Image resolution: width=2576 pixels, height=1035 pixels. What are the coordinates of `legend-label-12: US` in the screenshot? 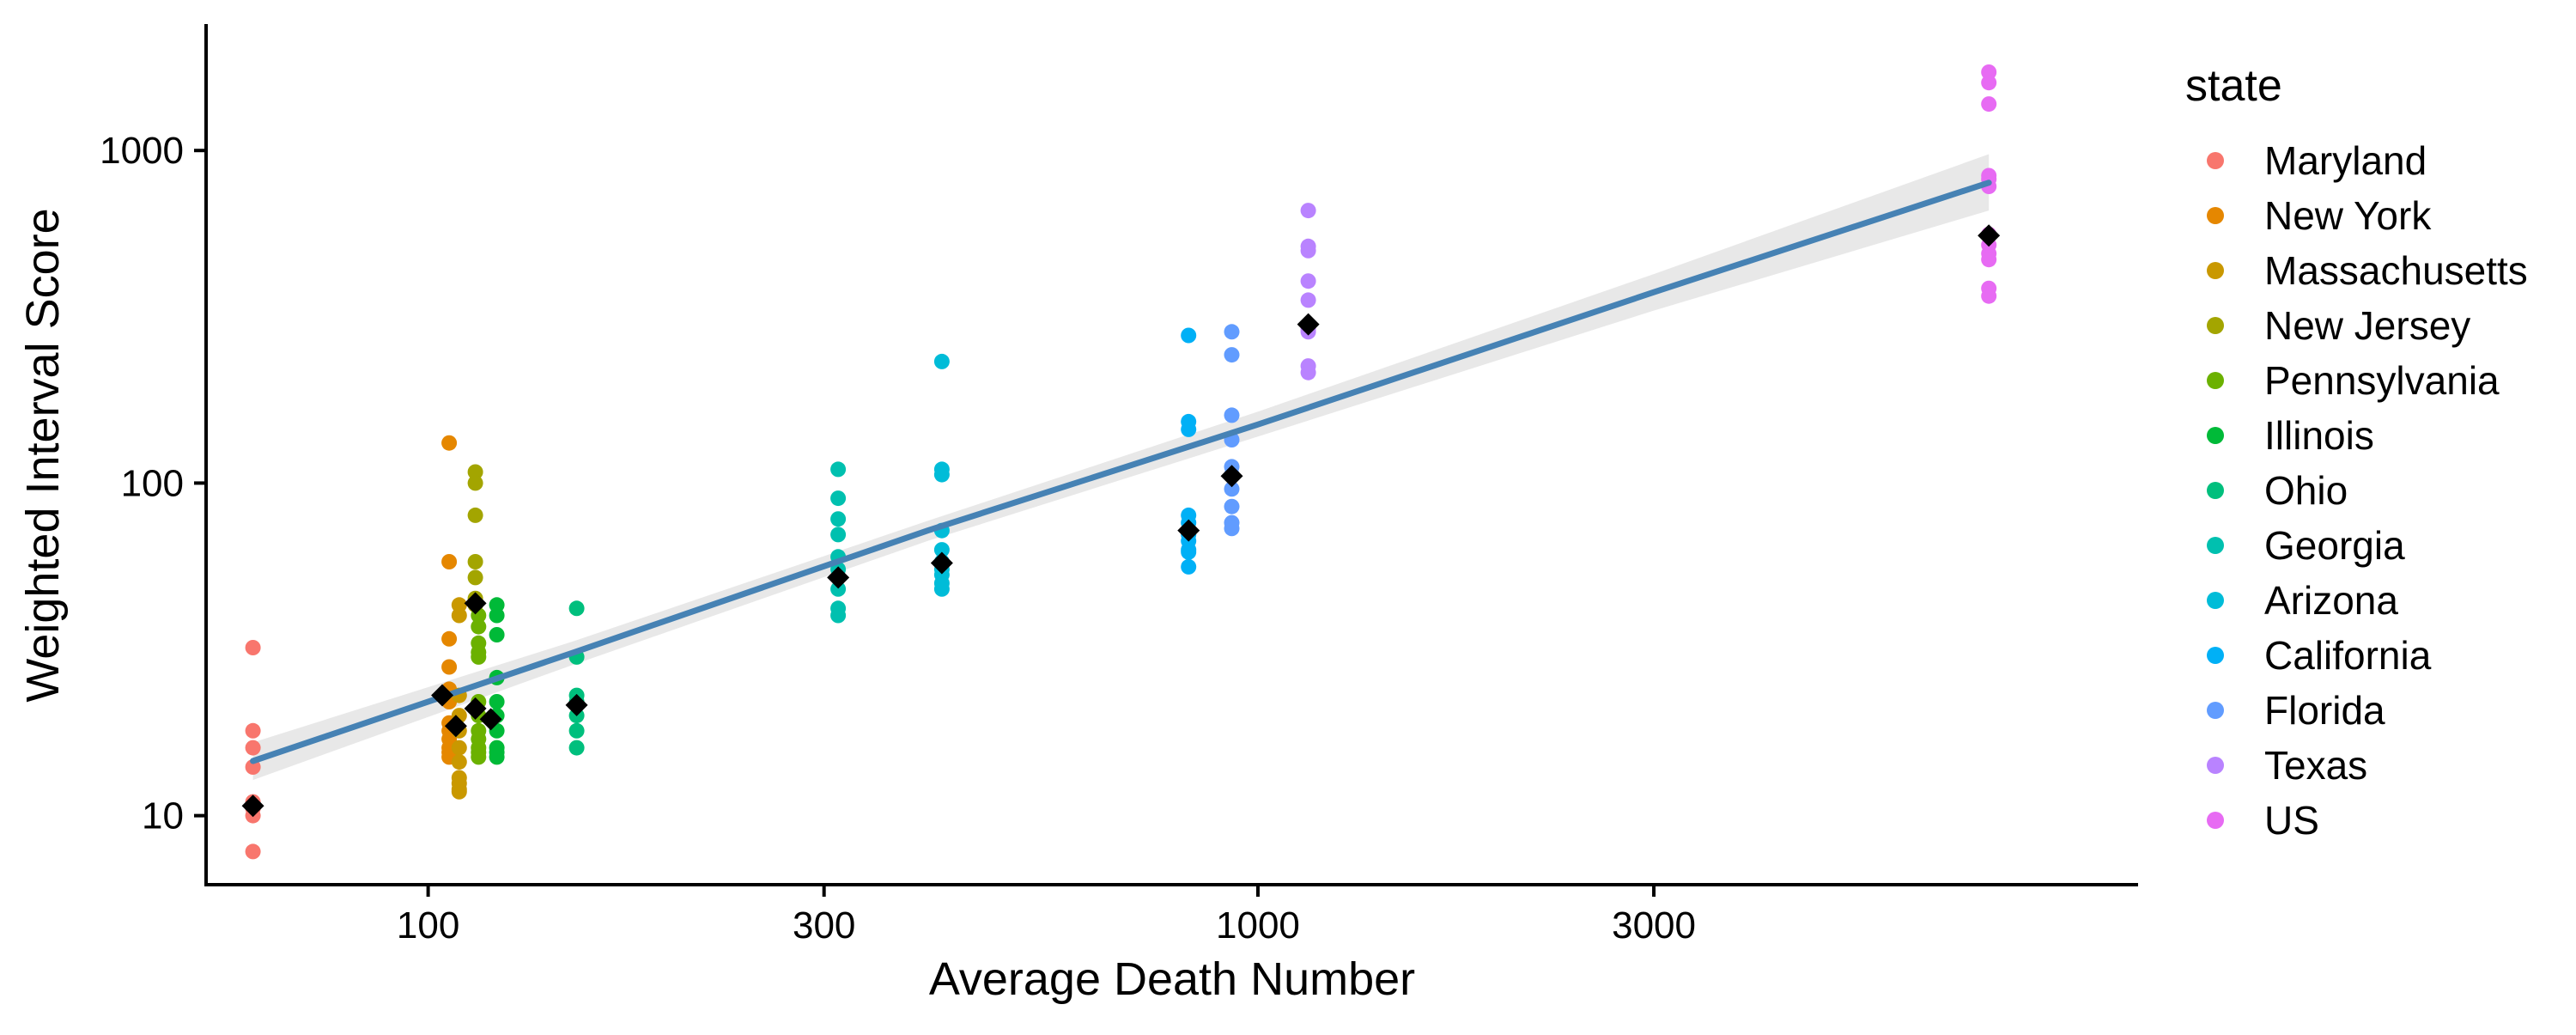 It's located at (2291, 820).